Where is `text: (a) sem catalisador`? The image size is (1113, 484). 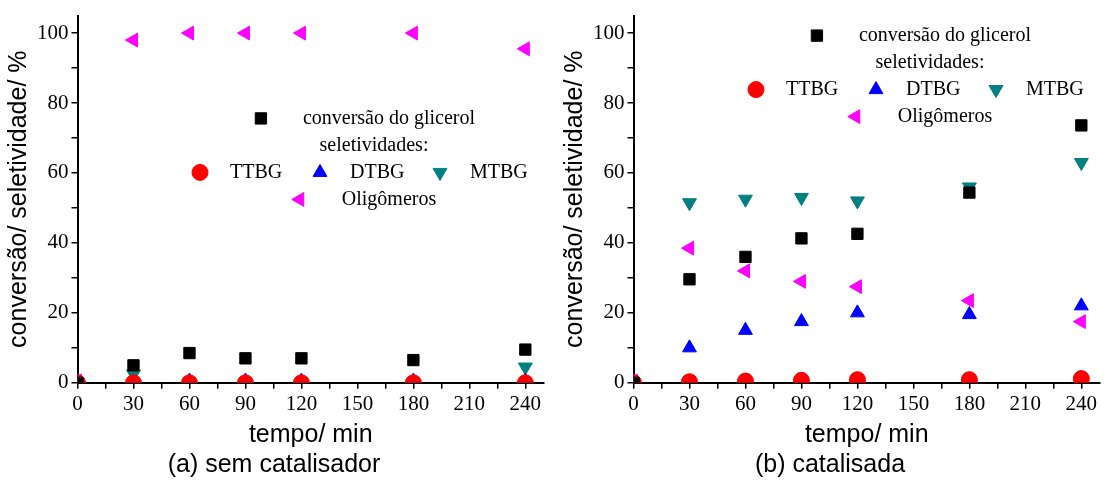 text: (a) sem catalisador is located at coordinates (274, 462).